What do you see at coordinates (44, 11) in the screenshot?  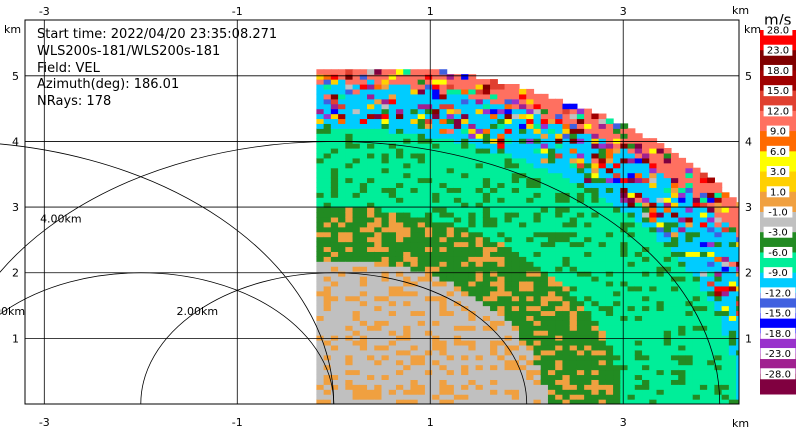 I see `x-tick-top: -3` at bounding box center [44, 11].